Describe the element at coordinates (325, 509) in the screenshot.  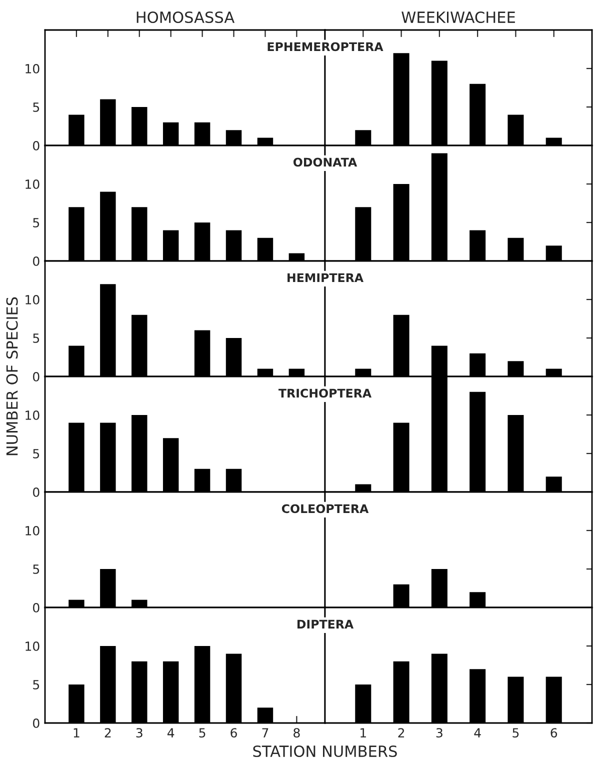
I see `text: COLEOPTERA` at that location.